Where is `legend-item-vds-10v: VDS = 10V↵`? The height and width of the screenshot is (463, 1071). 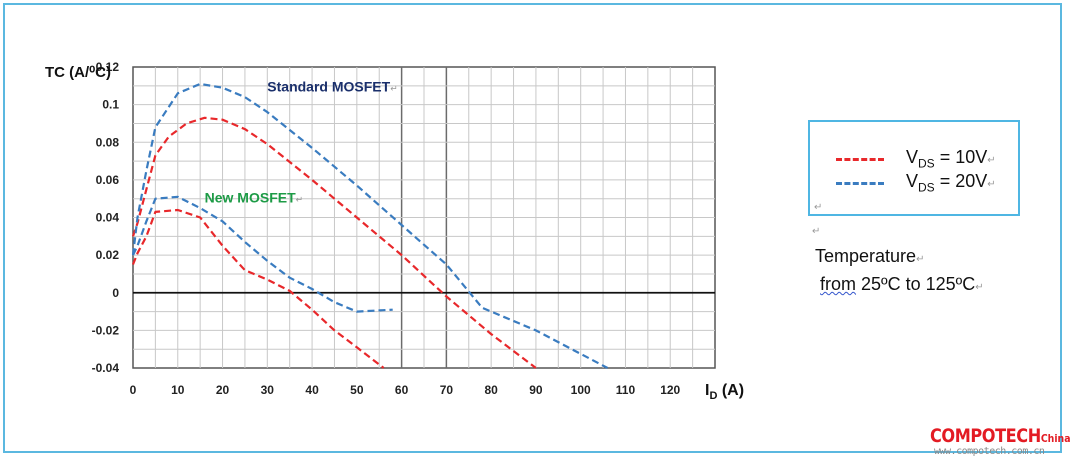 legend-item-vds-10v: VDS = 10V↵ is located at coordinates (916, 159).